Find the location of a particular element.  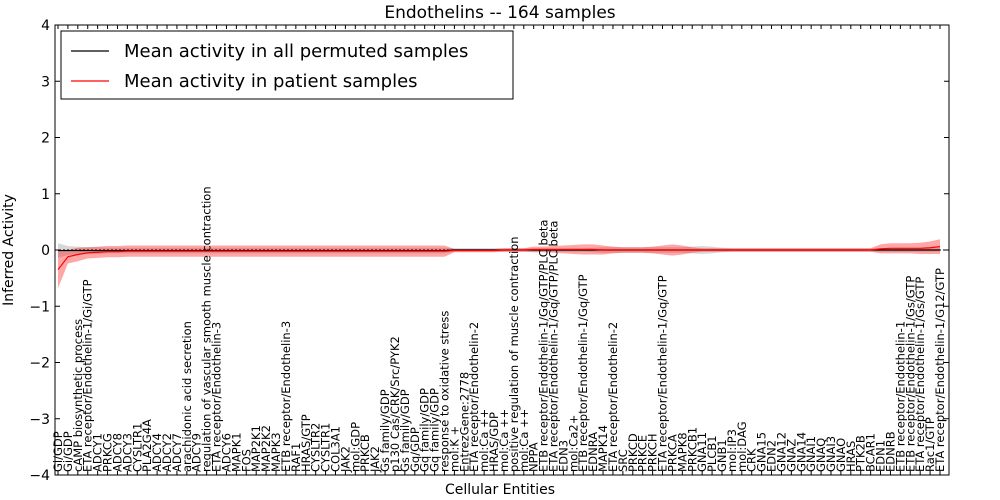

y-axis-label: Inferred Activity is located at coordinates (9, 250).